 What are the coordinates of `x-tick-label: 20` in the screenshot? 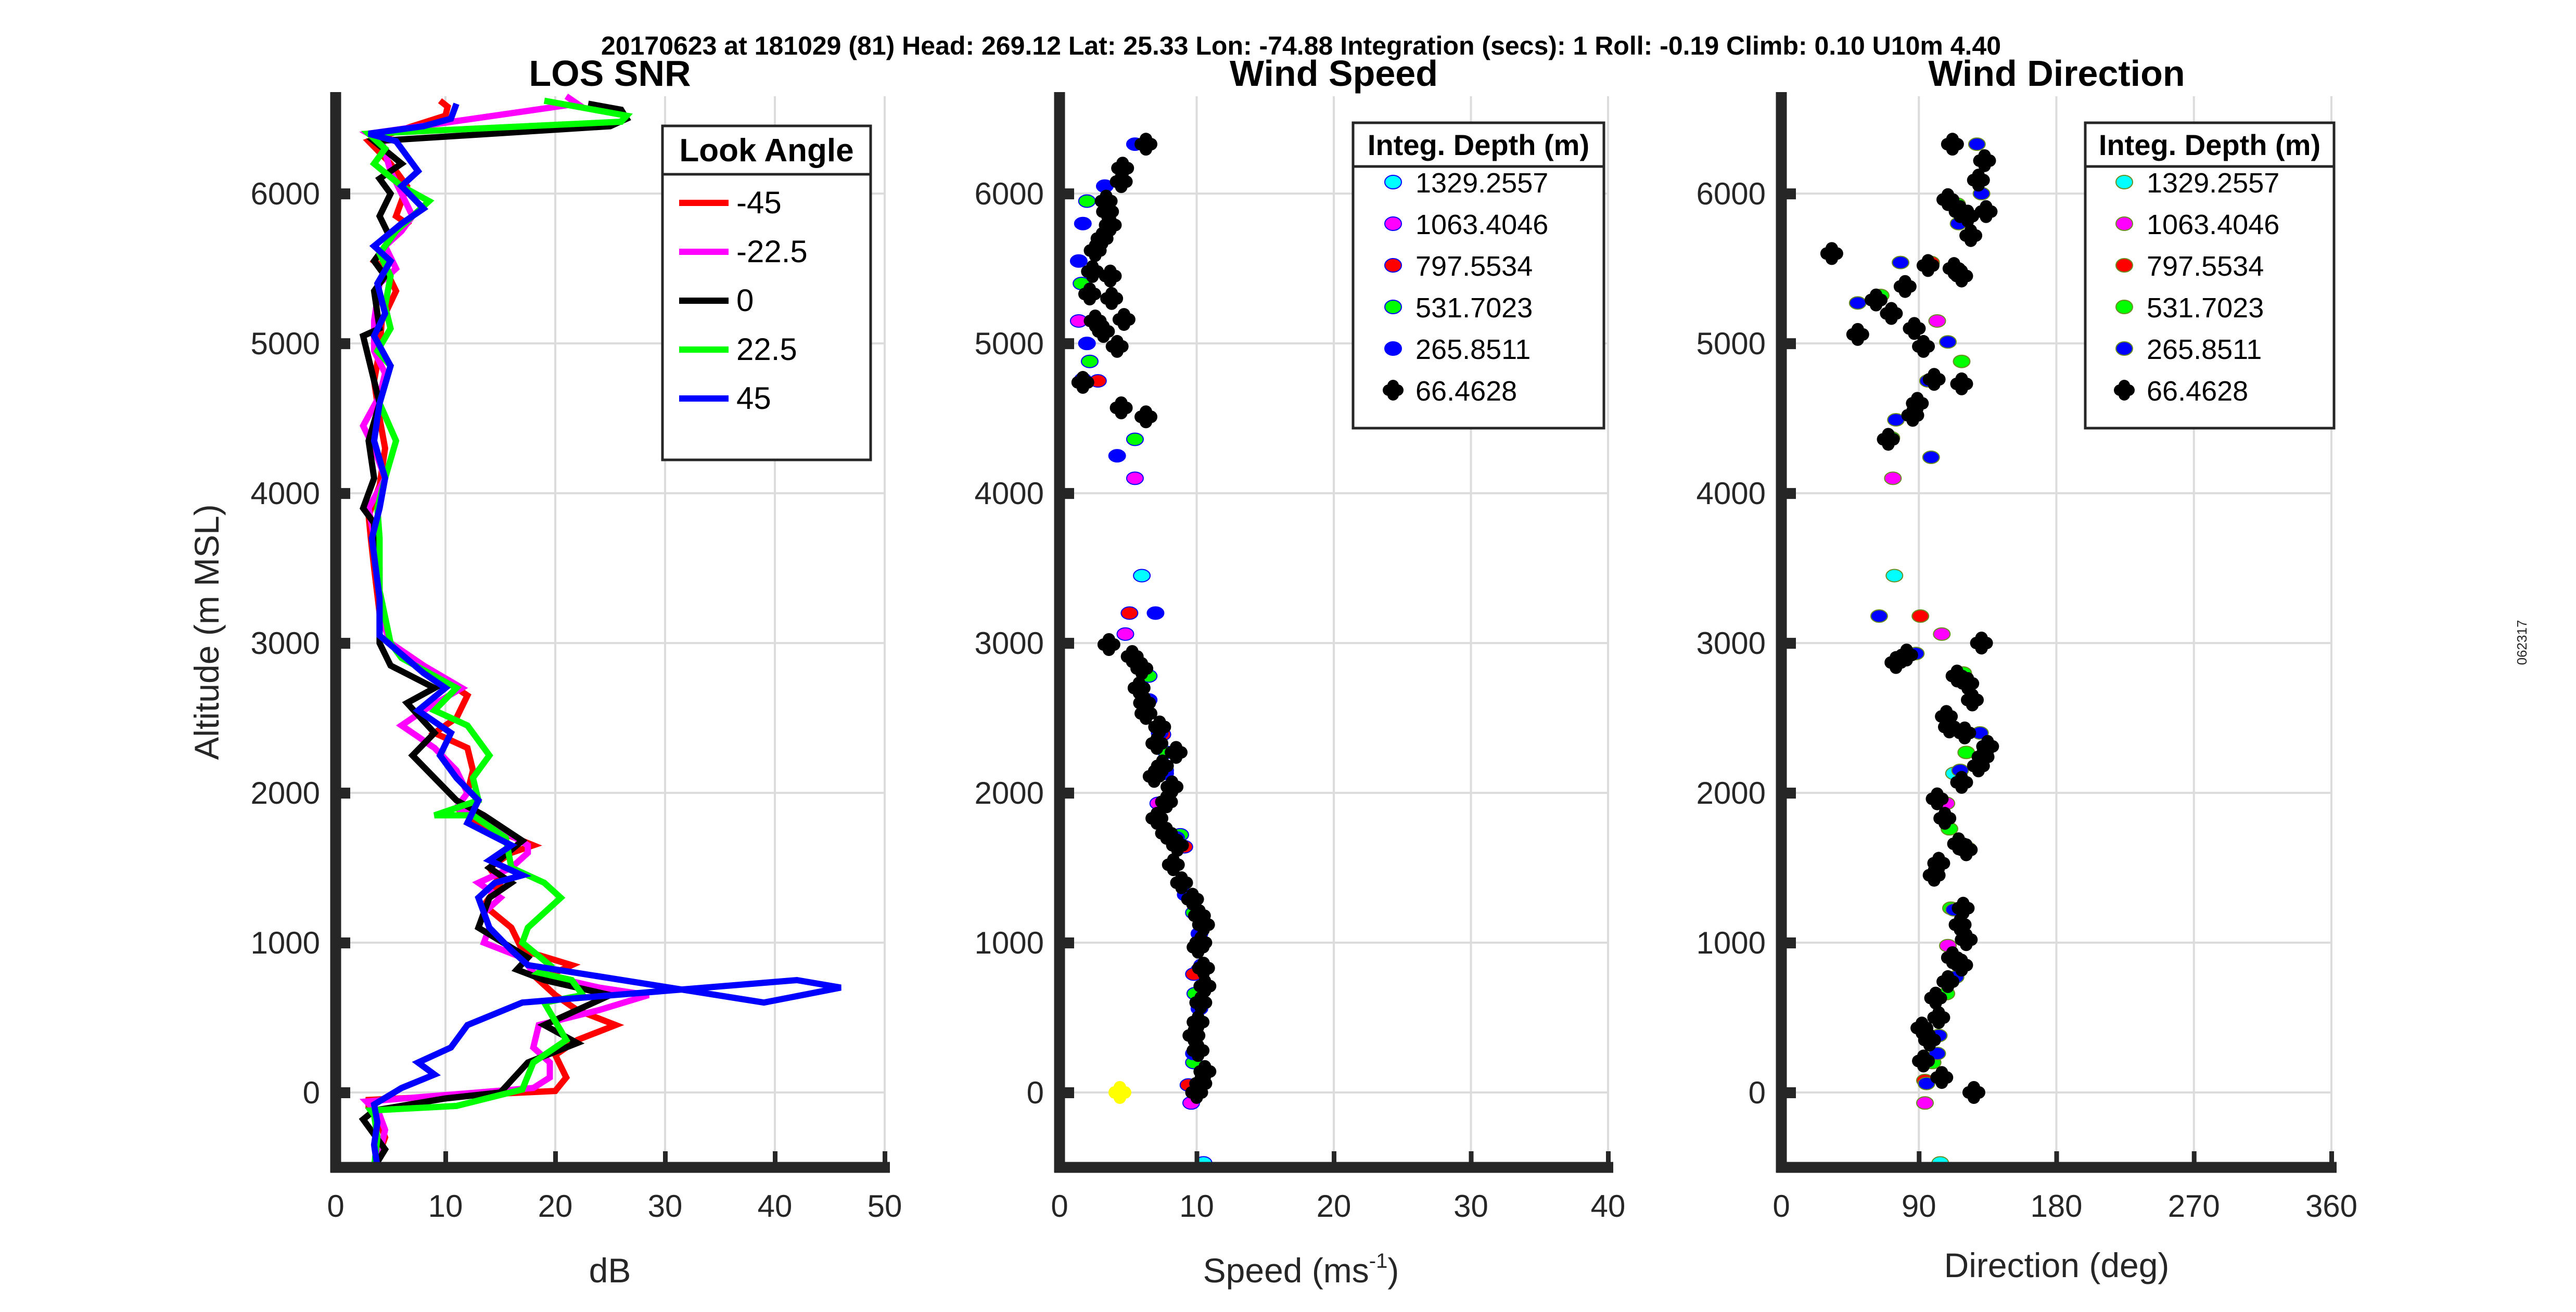 It's located at (1334, 1207).